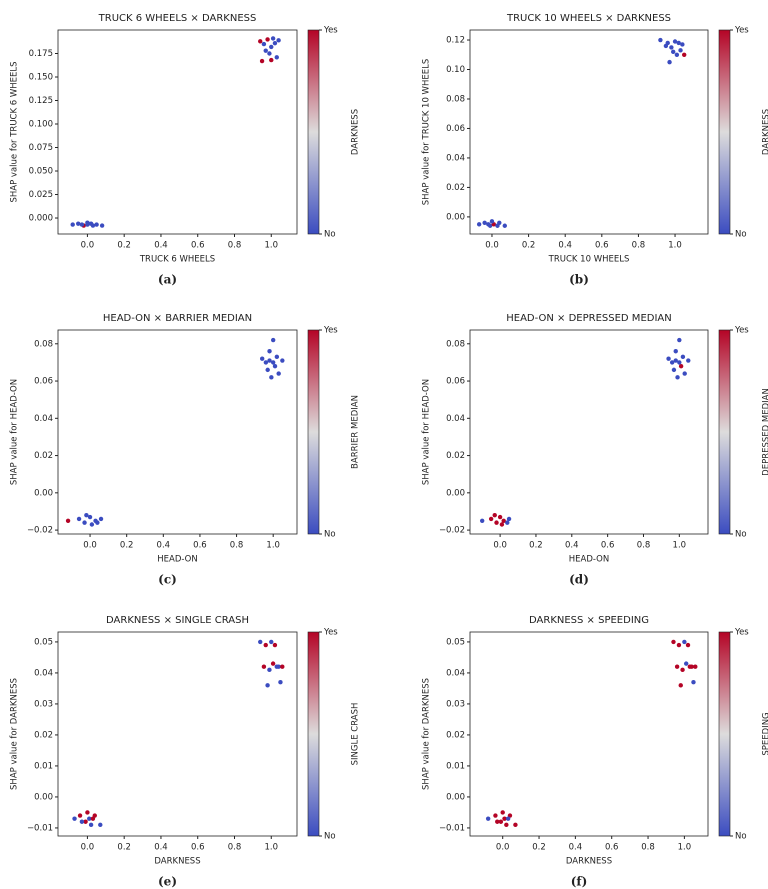 This screenshot has width=768, height=889. Describe the element at coordinates (40, 828) in the screenshot. I see `y-tick-label: −0.01` at that location.